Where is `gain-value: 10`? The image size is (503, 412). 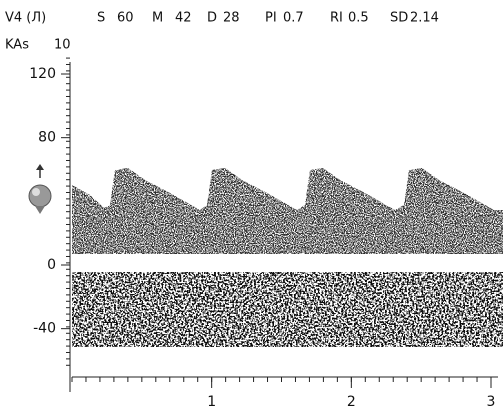
gain-value: 10 is located at coordinates (62, 45).